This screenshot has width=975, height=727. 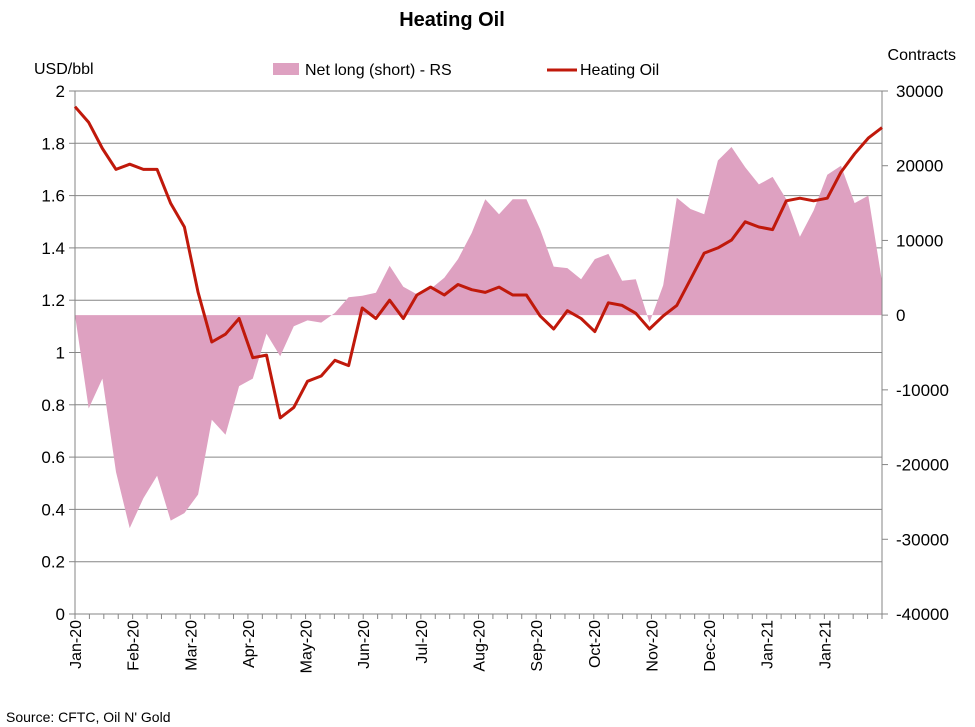 What do you see at coordinates (53, 300) in the screenshot?
I see `left-y-tick-label: 1.2` at bounding box center [53, 300].